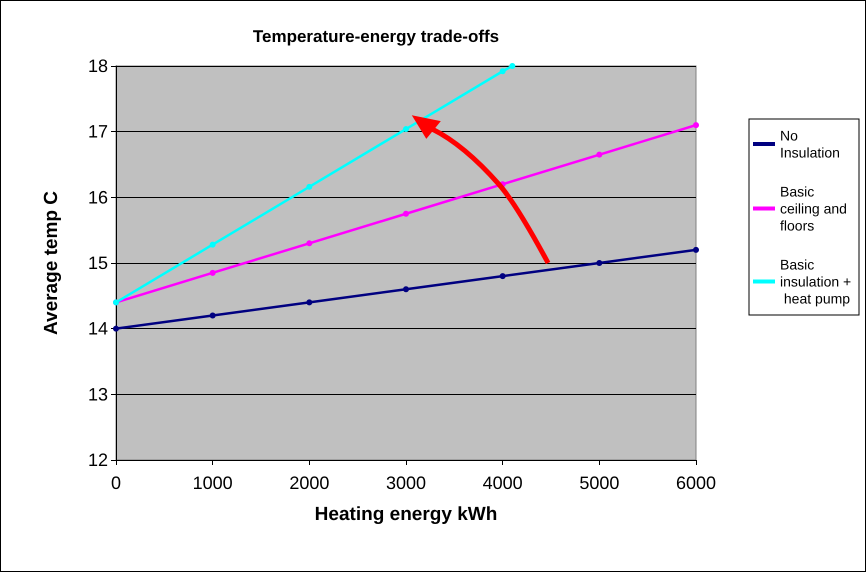 The height and width of the screenshot is (572, 866). What do you see at coordinates (98, 263) in the screenshot?
I see `y-tick-label: 15` at bounding box center [98, 263].